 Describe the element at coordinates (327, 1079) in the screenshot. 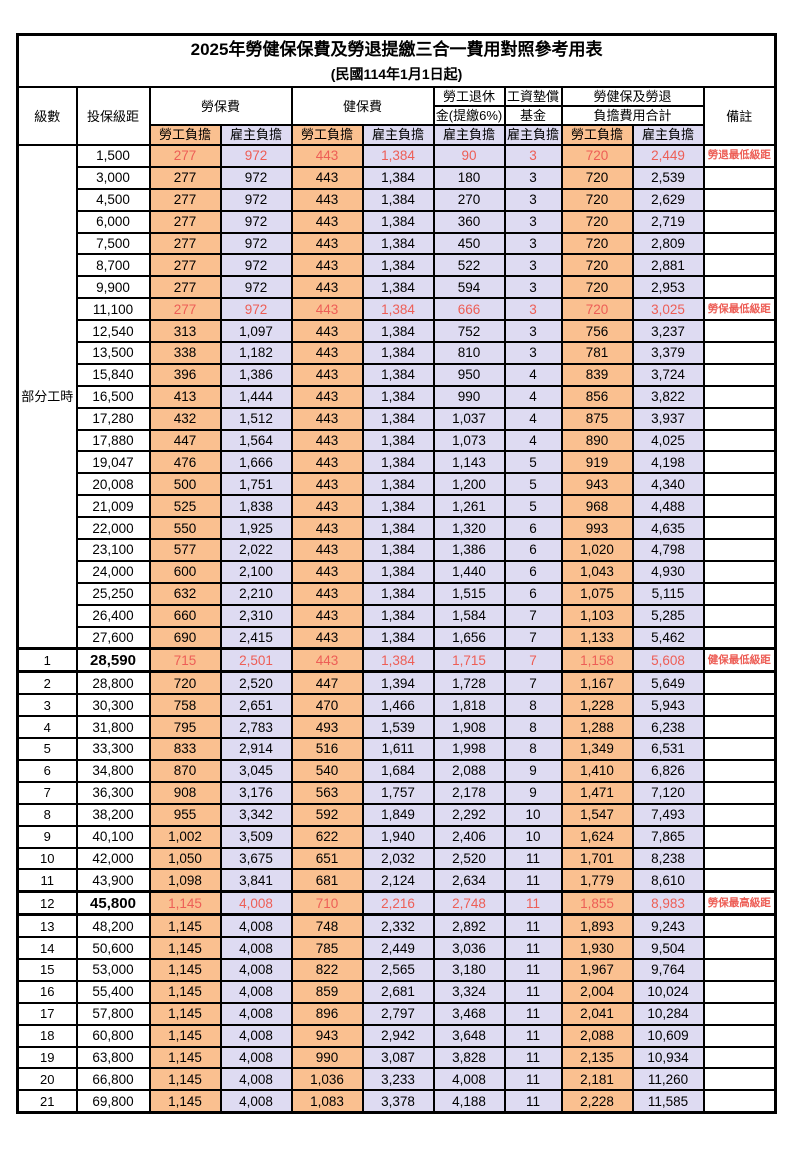

I see `cell-health-employee: 1,036` at that location.